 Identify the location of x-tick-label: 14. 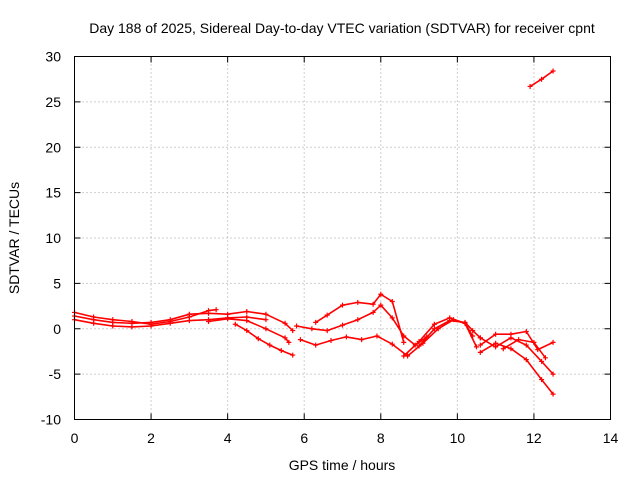
(611, 438).